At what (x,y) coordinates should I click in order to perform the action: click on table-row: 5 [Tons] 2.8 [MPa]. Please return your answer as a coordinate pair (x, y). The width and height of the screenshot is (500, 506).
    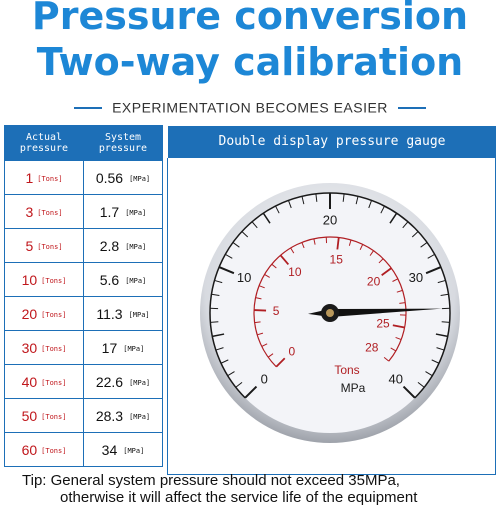
    Looking at the image, I should click on (84, 246).